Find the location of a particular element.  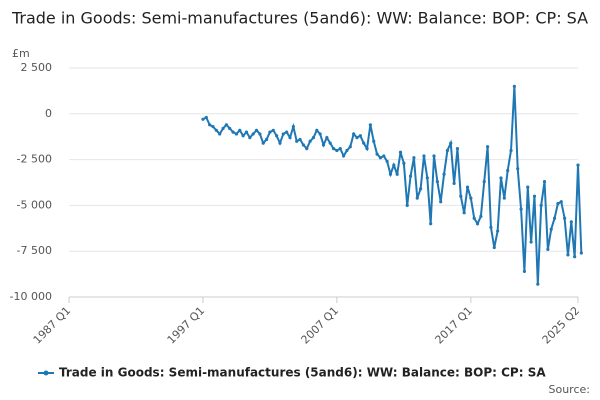

y-tick-label: 2 500 is located at coordinates (37, 67).